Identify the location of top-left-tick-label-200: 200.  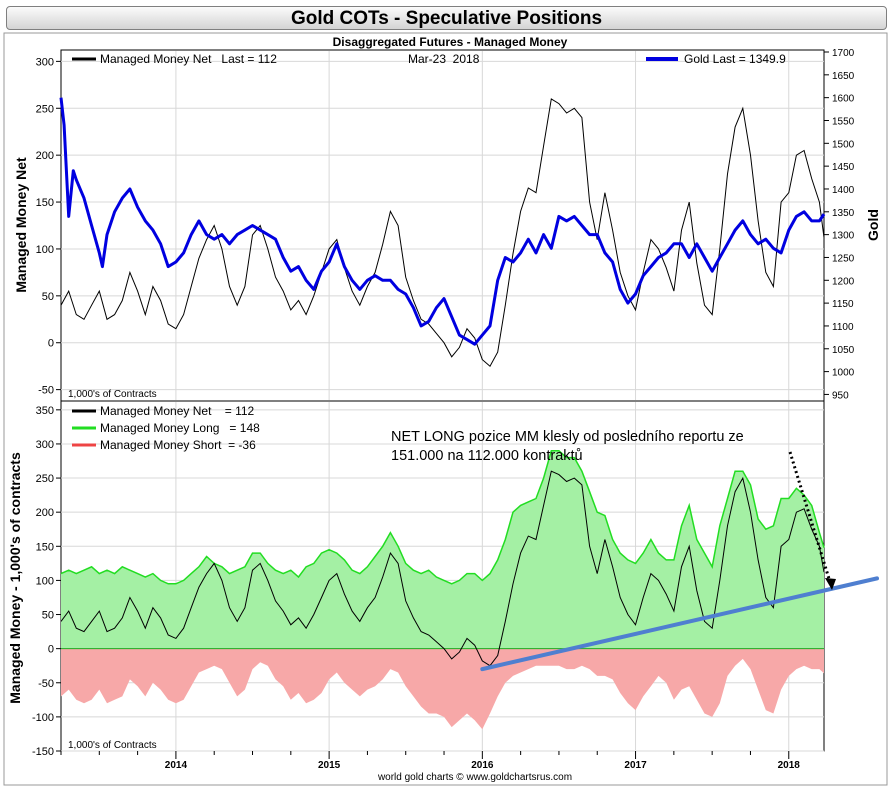
(45, 156).